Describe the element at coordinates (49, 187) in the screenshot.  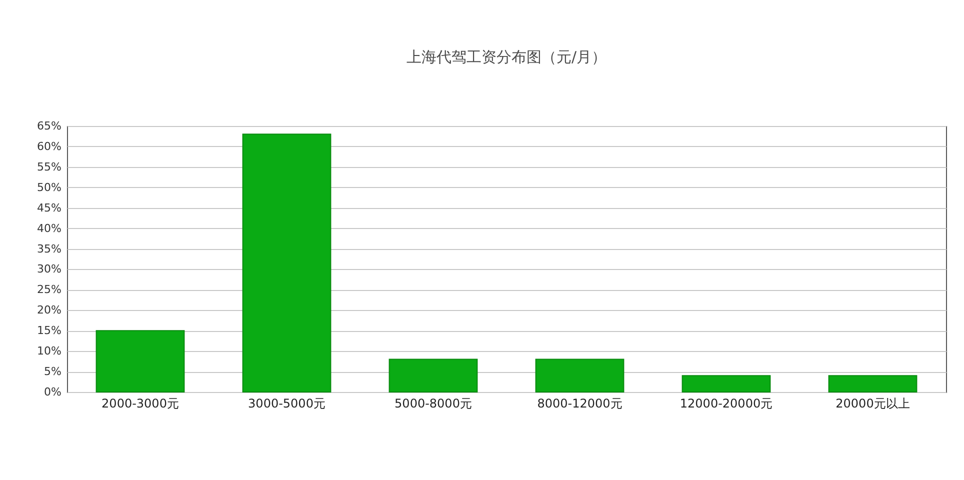
I see `y-tick-label: 50%` at that location.